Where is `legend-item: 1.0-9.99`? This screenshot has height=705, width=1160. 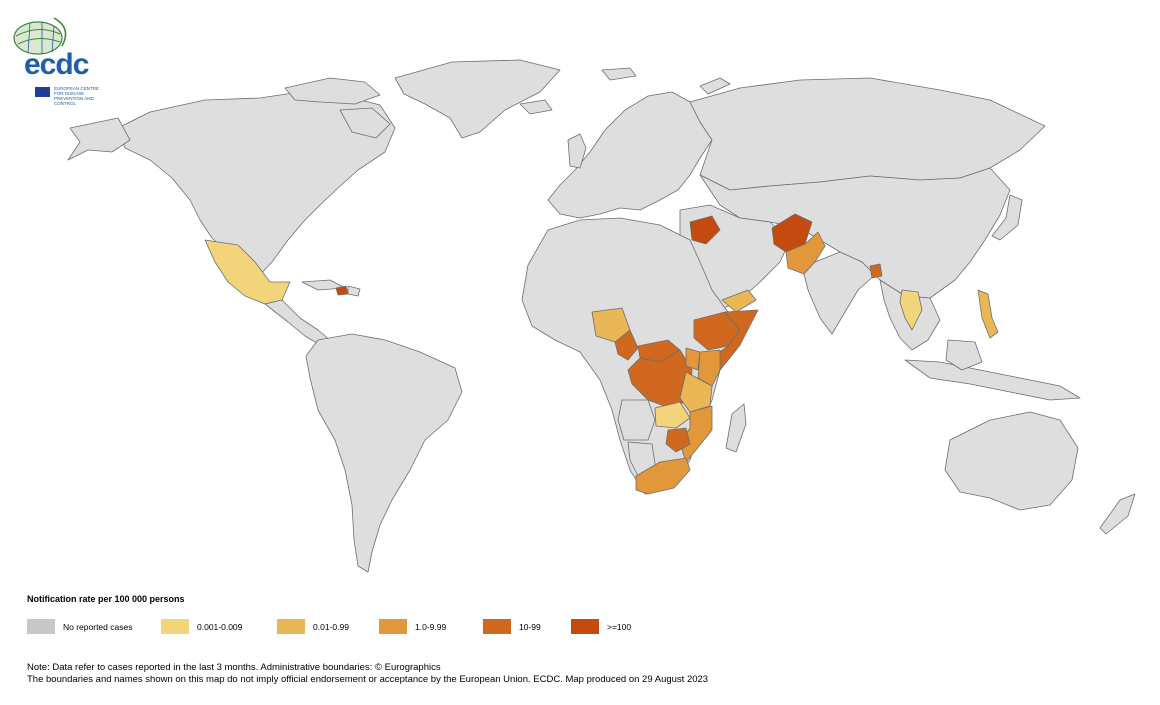 legend-item: 1.0-9.99 is located at coordinates (412, 626).